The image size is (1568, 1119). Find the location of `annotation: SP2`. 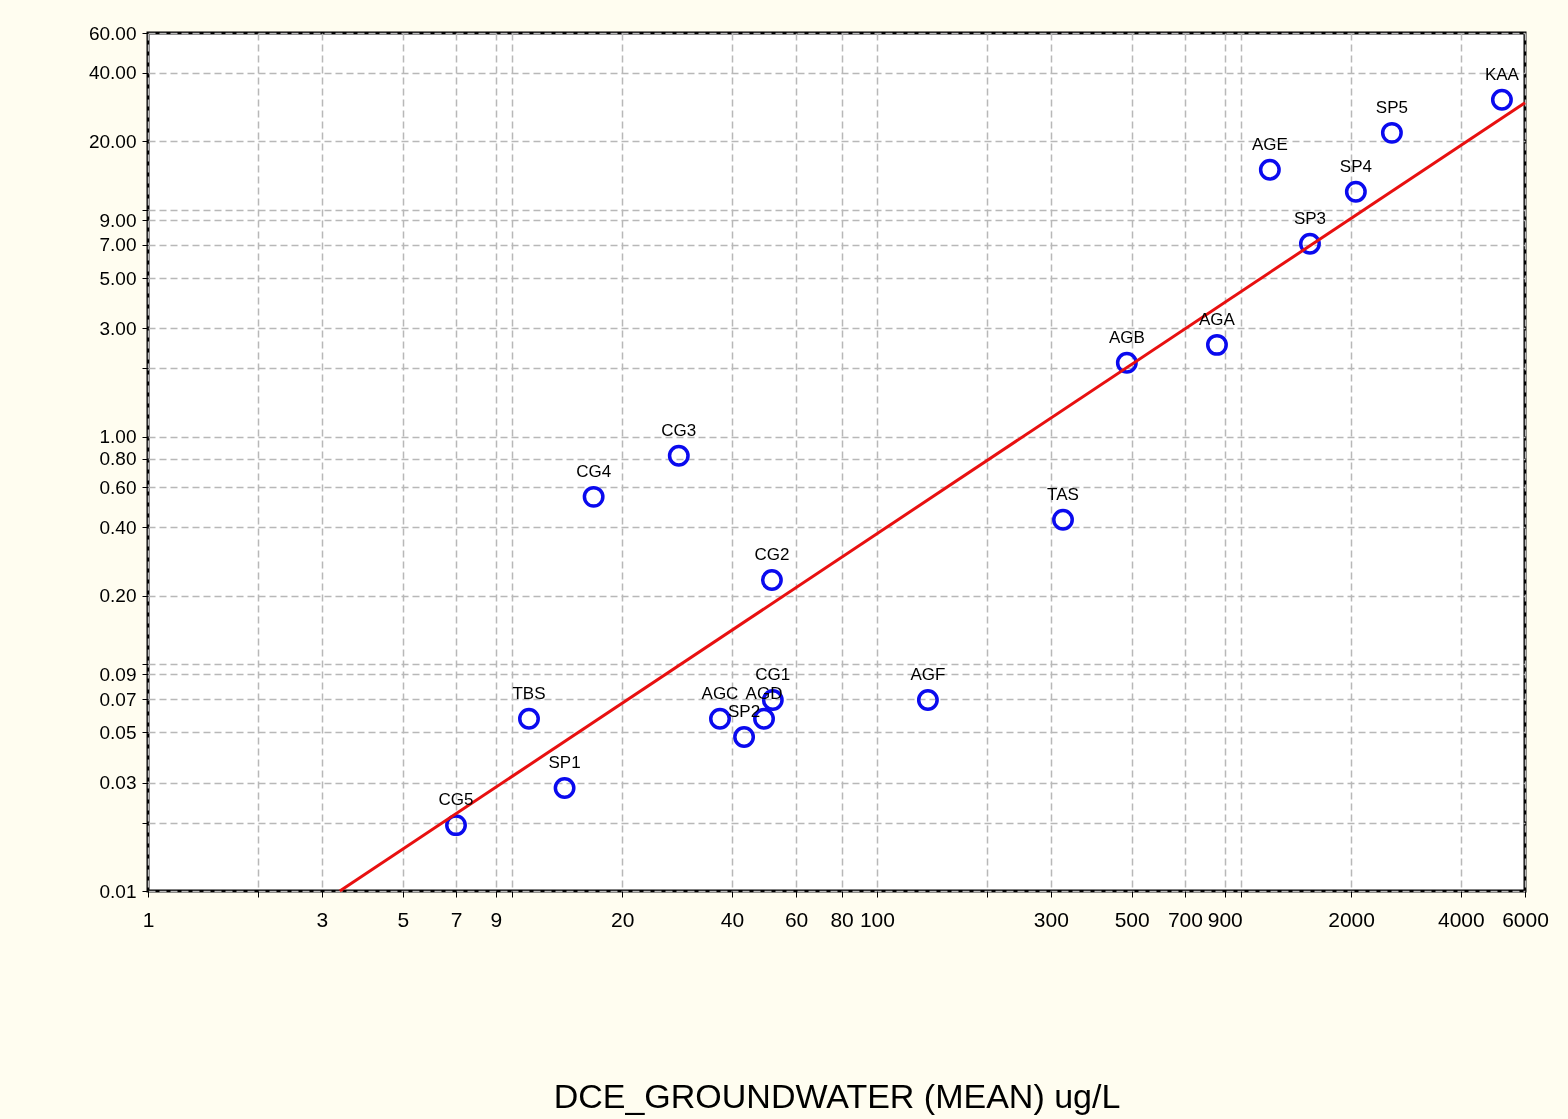

annotation: SP2 is located at coordinates (744, 711).